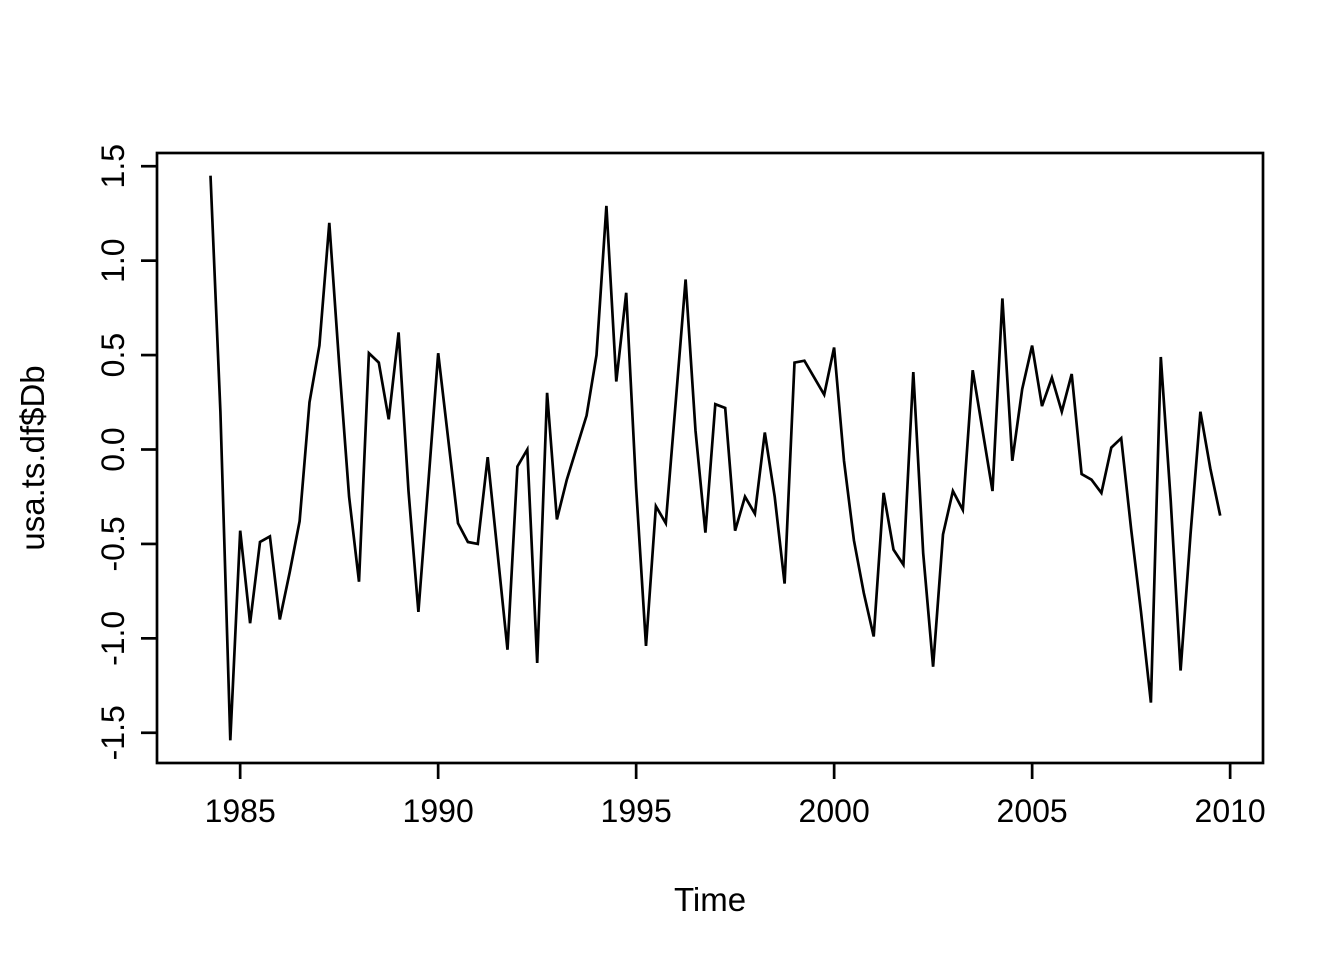  Describe the element at coordinates (32, 457) in the screenshot. I see `y-axis-title: usa.ts.df$Db` at that location.